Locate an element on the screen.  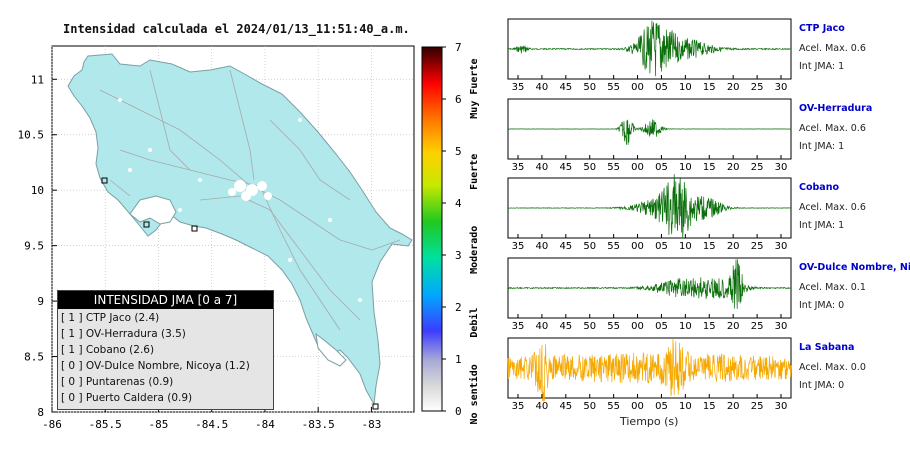
legend-title: INTENSIDAD JMA [0 a 7] is located at coordinates (165, 300).